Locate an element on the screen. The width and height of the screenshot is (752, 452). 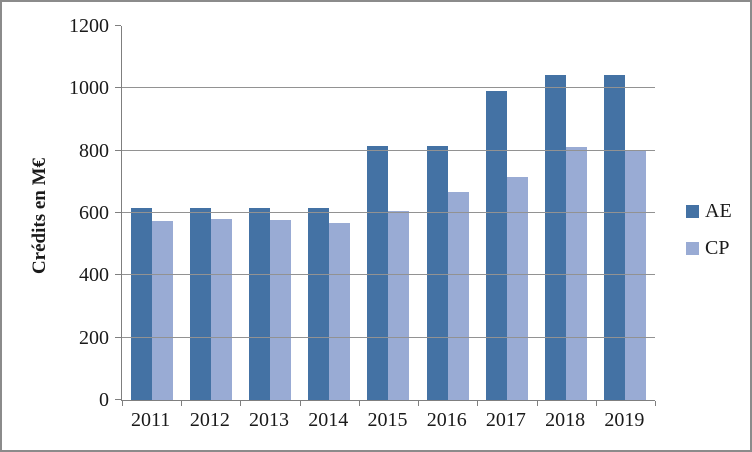
bar-group-2016 is located at coordinates (447, 213).